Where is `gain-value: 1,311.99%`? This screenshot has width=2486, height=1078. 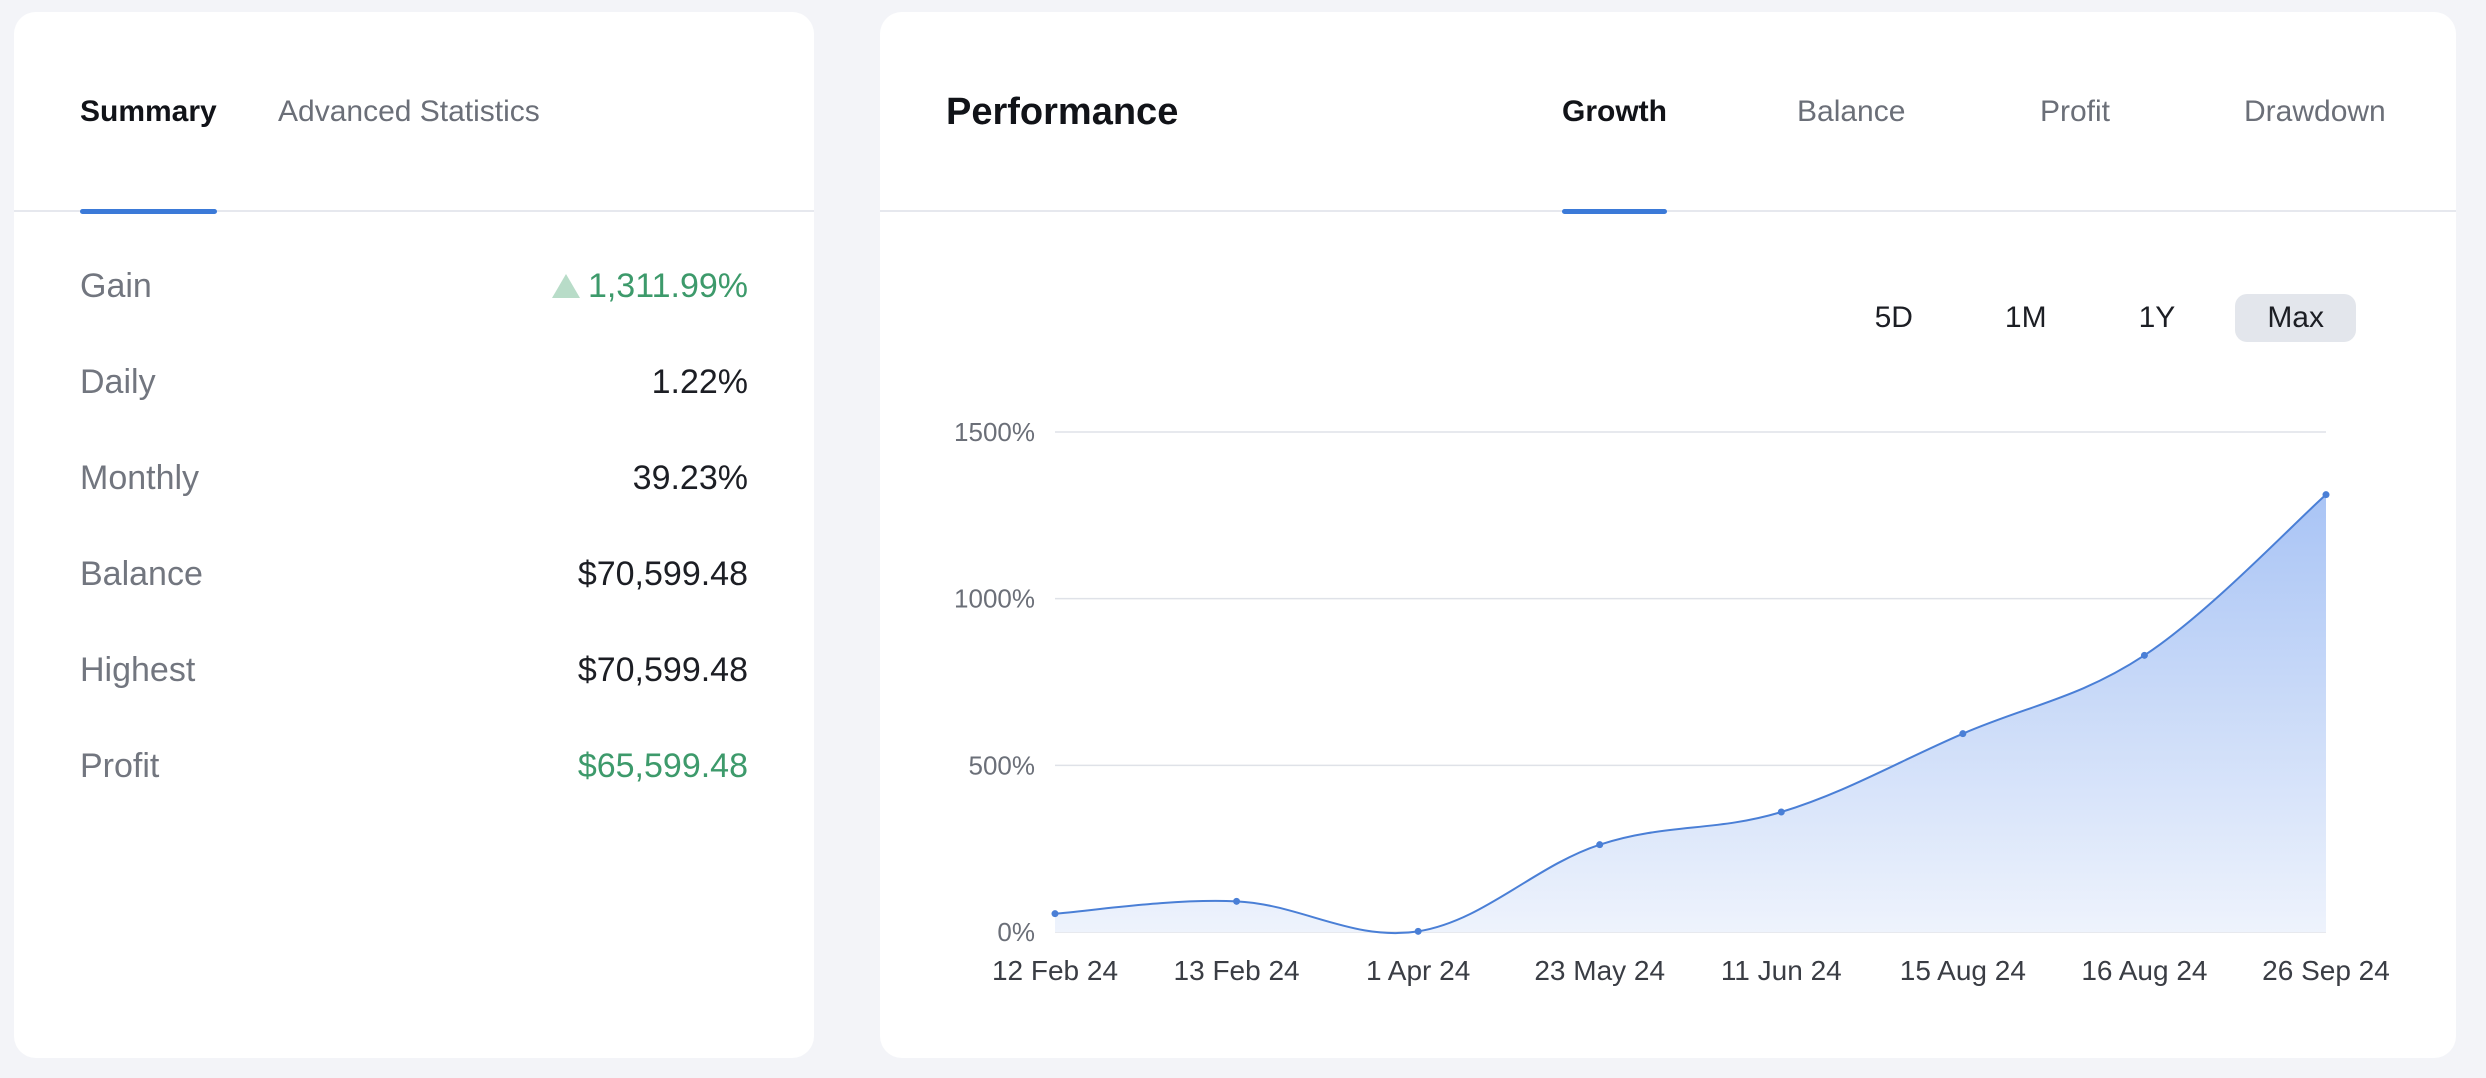
gain-value: 1,311.99% is located at coordinates (667, 285).